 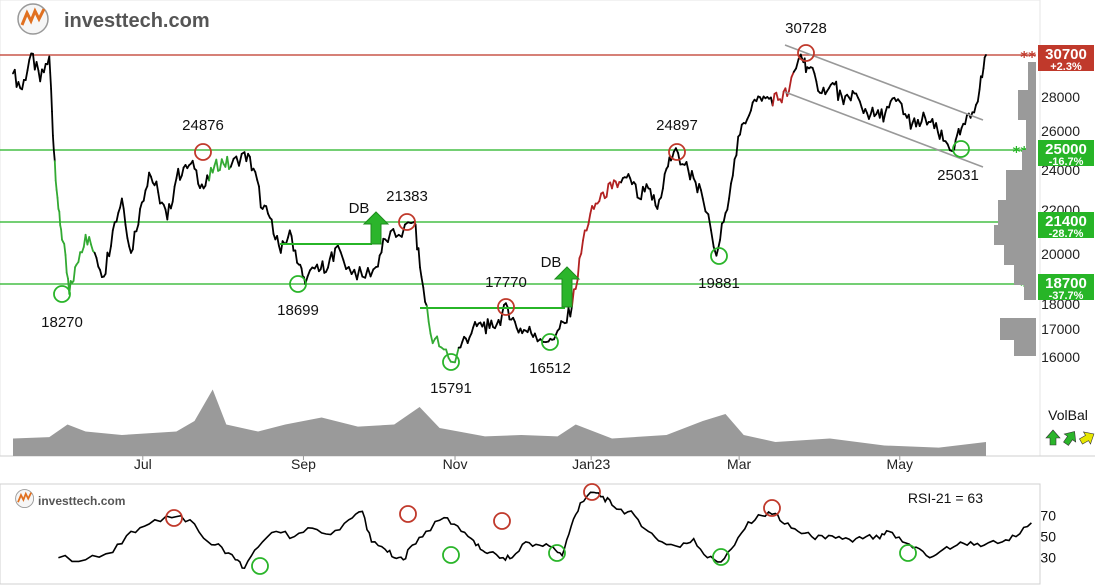 I want to click on level-value: 21400, so click(x=1066, y=221).